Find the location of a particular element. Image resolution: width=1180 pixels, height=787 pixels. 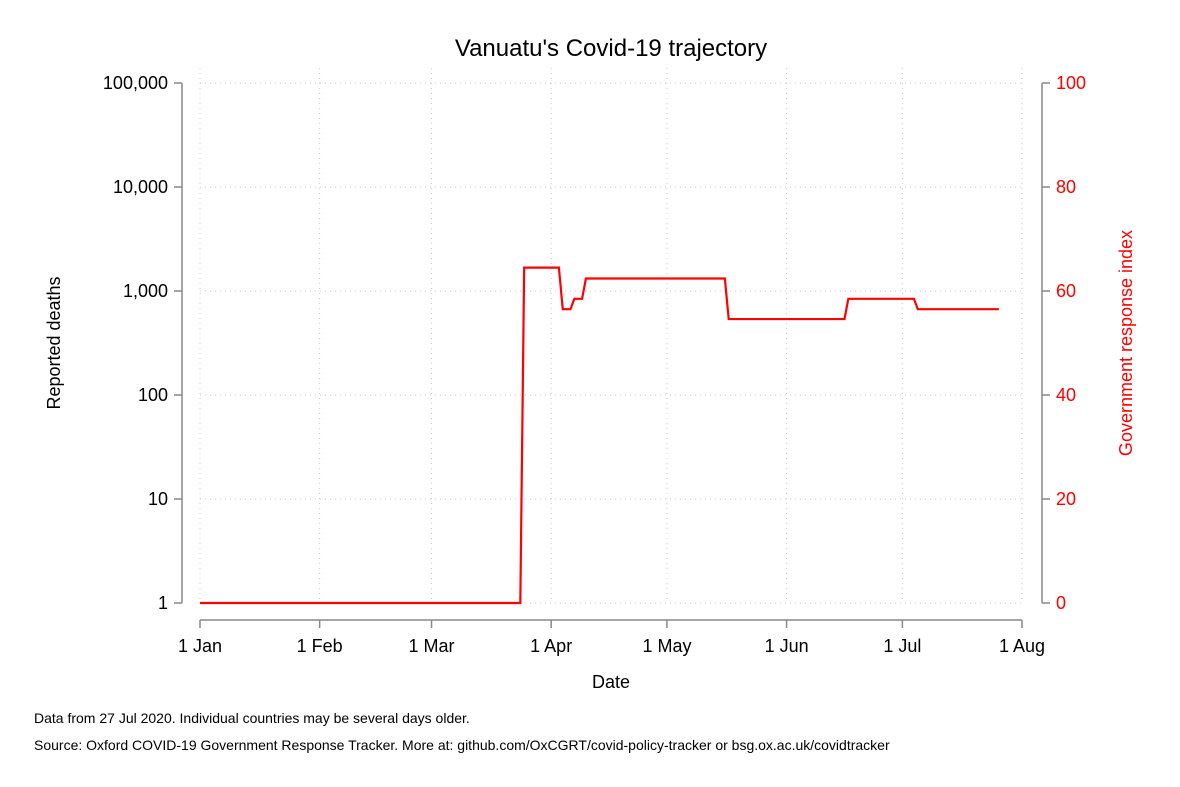

y-tick-label: 10 is located at coordinates (158, 499).